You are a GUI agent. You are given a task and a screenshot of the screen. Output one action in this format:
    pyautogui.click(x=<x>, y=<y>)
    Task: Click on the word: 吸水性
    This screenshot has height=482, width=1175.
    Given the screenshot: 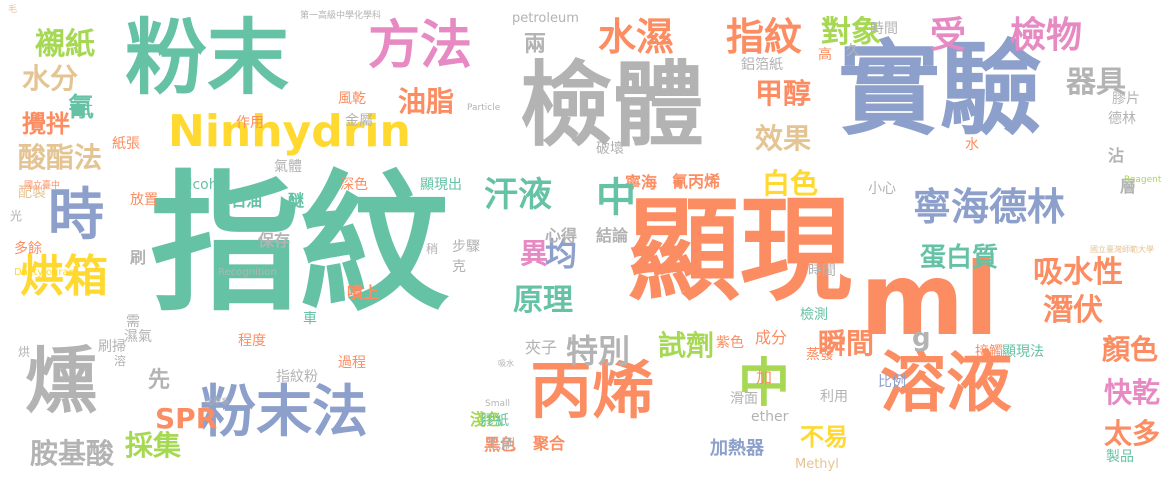 What is the action you would take?
    pyautogui.click(x=1078, y=272)
    